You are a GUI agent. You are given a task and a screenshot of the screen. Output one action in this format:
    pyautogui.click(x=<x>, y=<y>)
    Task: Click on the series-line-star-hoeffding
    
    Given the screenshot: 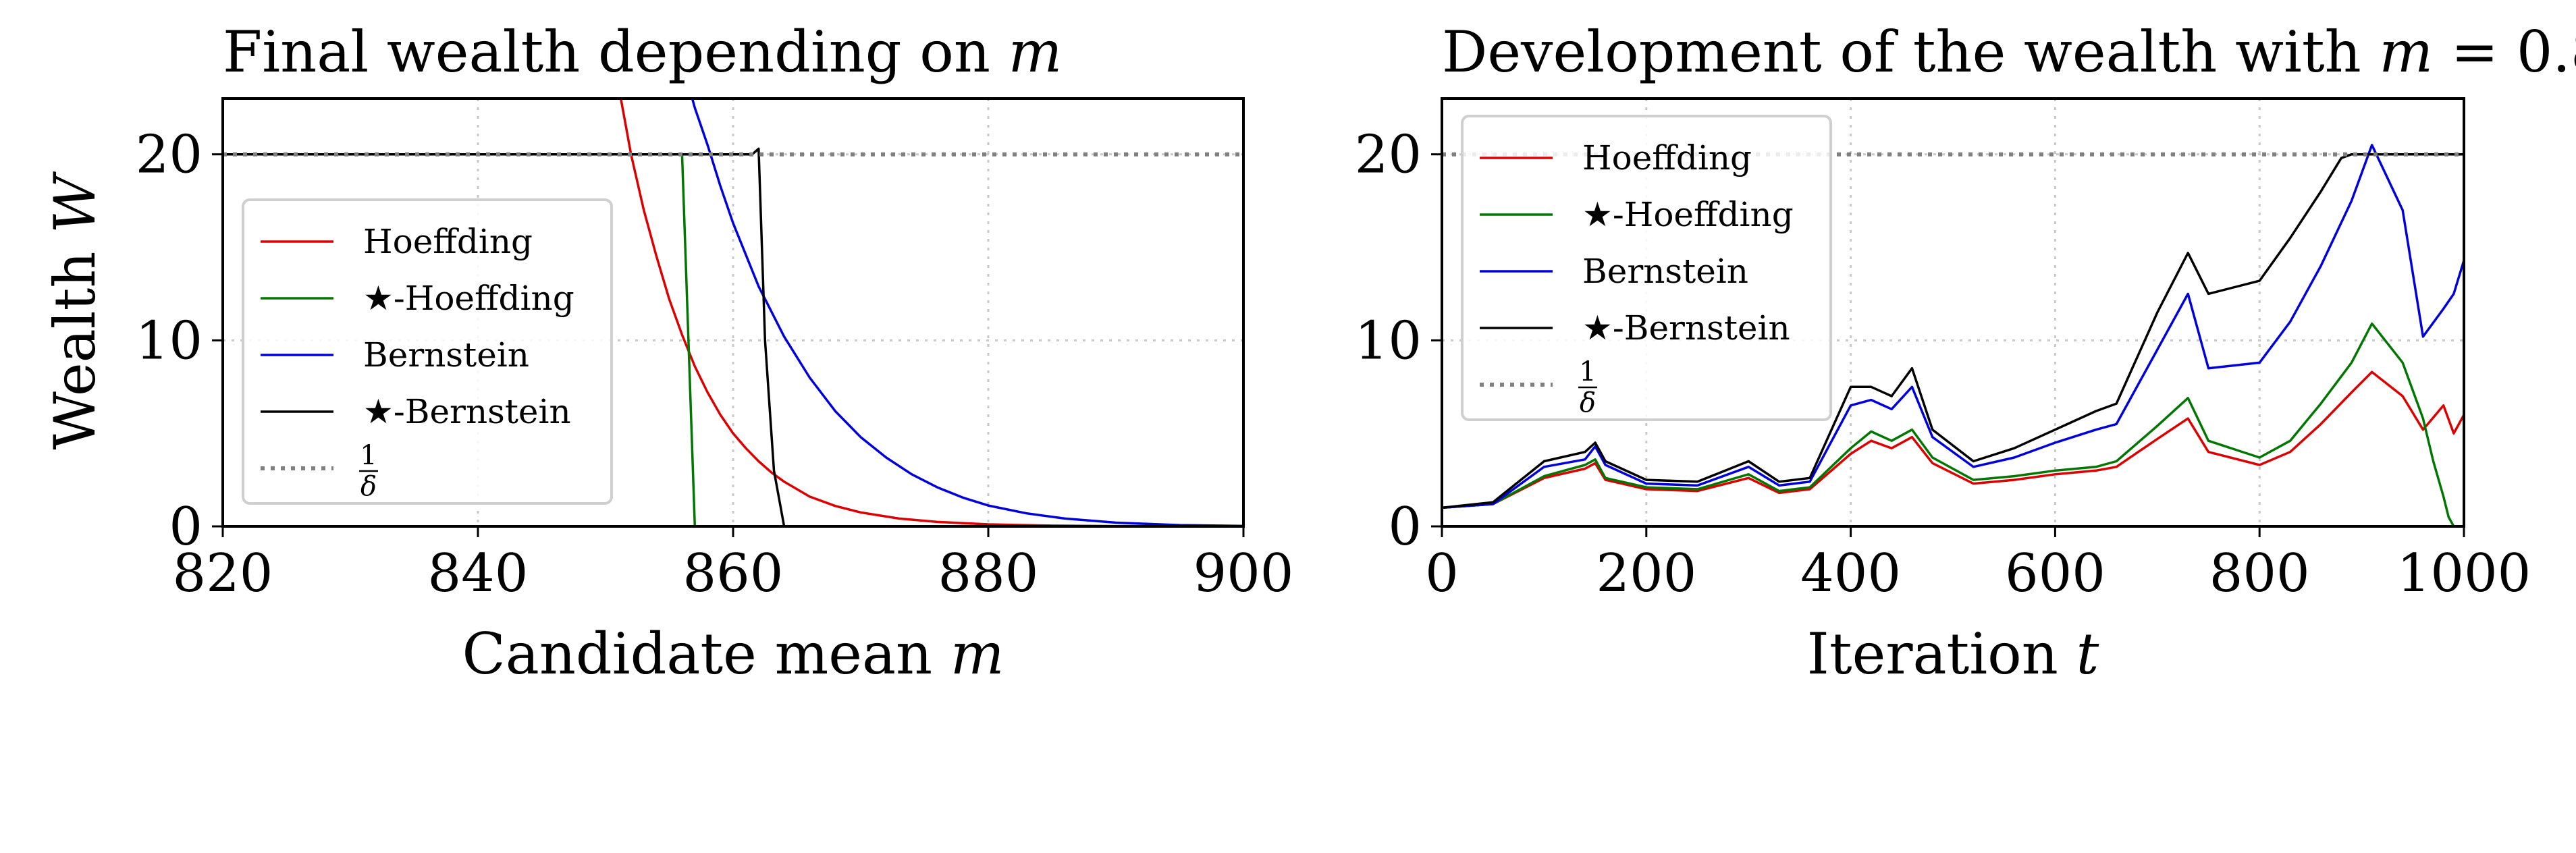 What is the action you would take?
    pyautogui.click(x=1949, y=424)
    